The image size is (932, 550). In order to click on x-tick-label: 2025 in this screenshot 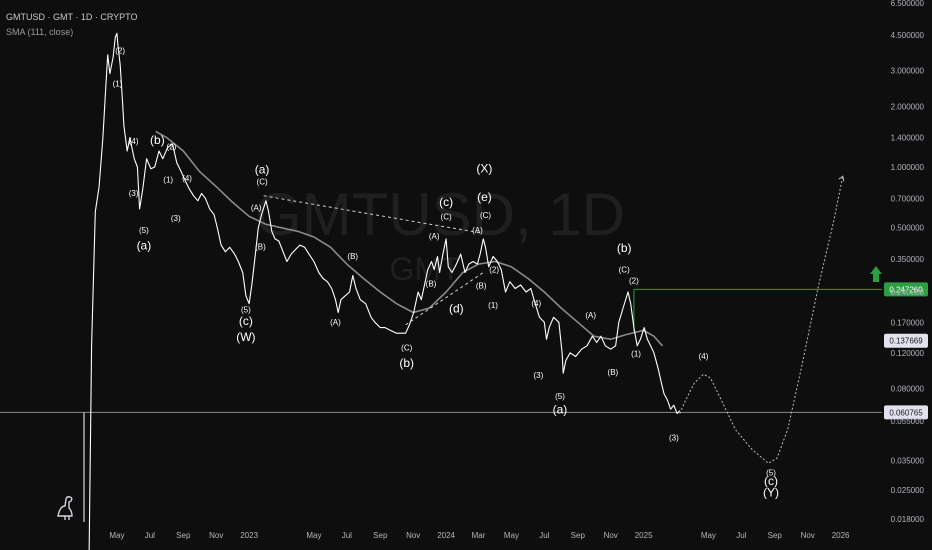, I will do `click(644, 535)`.